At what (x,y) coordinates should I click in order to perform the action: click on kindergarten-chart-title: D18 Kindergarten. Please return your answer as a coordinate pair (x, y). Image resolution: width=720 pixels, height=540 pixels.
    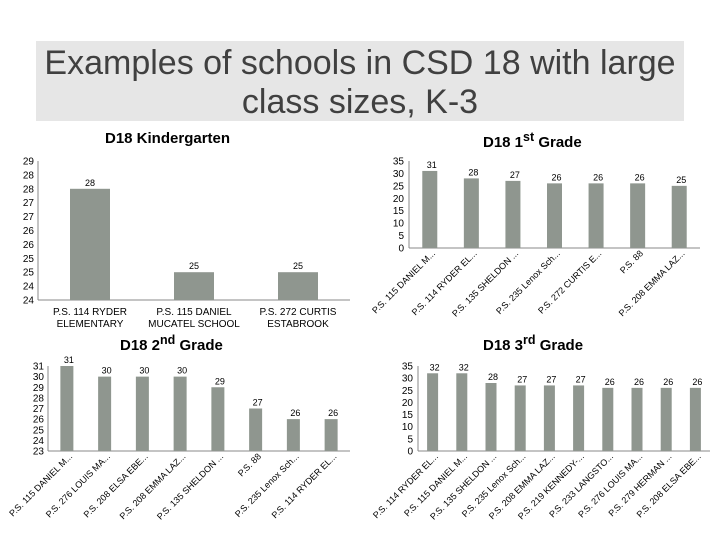
    Looking at the image, I should click on (168, 138).